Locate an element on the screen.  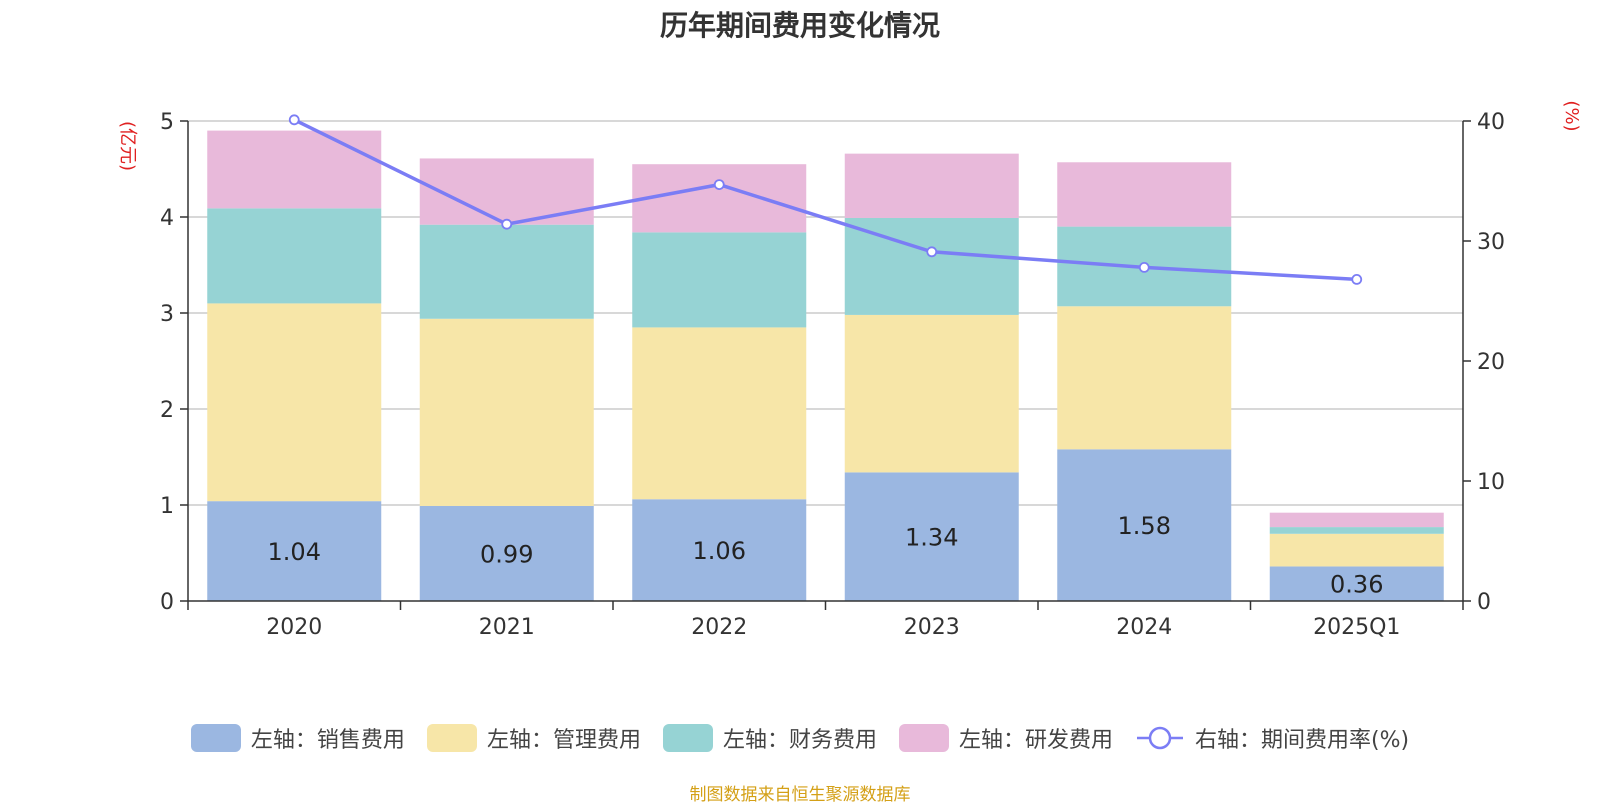
x-tick-label: 2021 is located at coordinates (507, 627).